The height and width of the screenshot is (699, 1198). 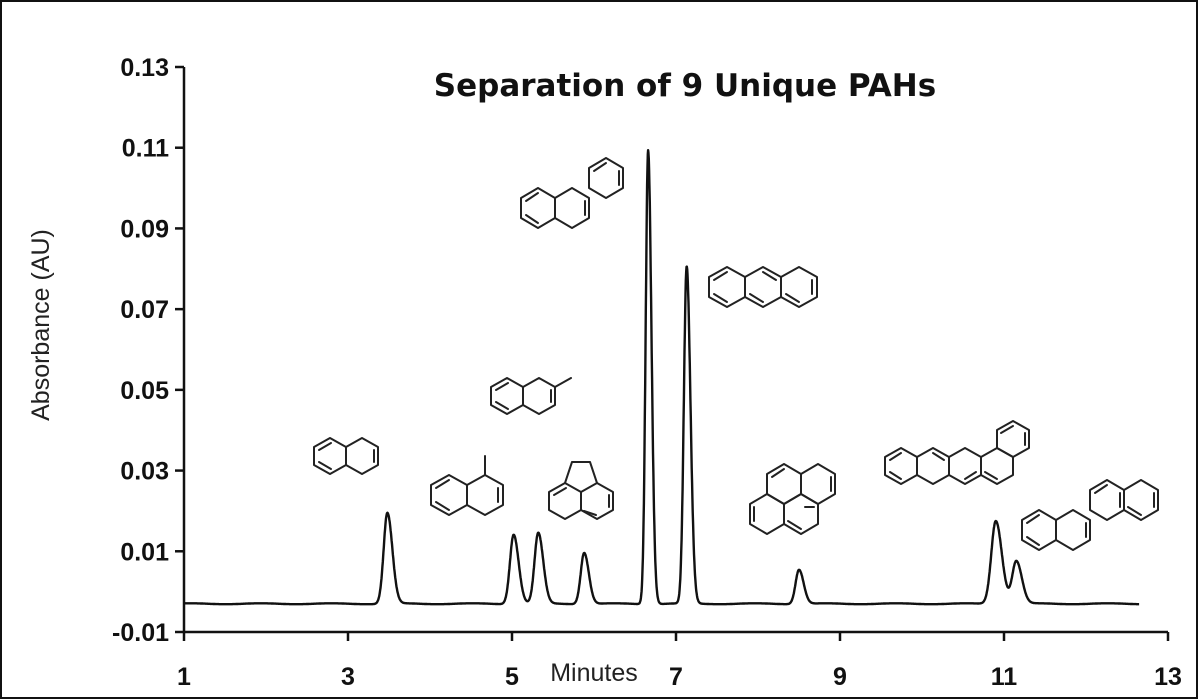 What do you see at coordinates (144, 68) in the screenshot?
I see `y-tick-label: 0.13` at bounding box center [144, 68].